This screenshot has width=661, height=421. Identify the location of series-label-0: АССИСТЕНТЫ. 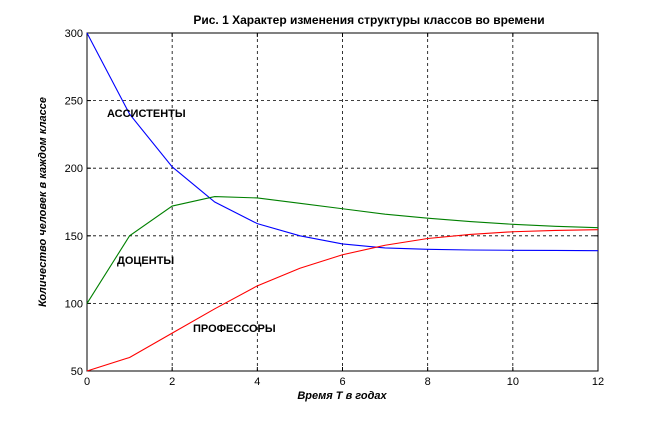
(146, 114).